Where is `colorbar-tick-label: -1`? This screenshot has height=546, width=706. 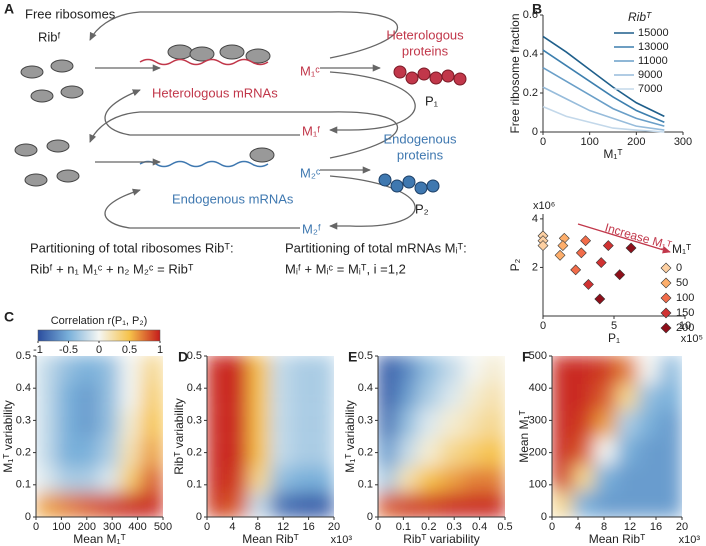
colorbar-tick-label: -1 is located at coordinates (38, 350).